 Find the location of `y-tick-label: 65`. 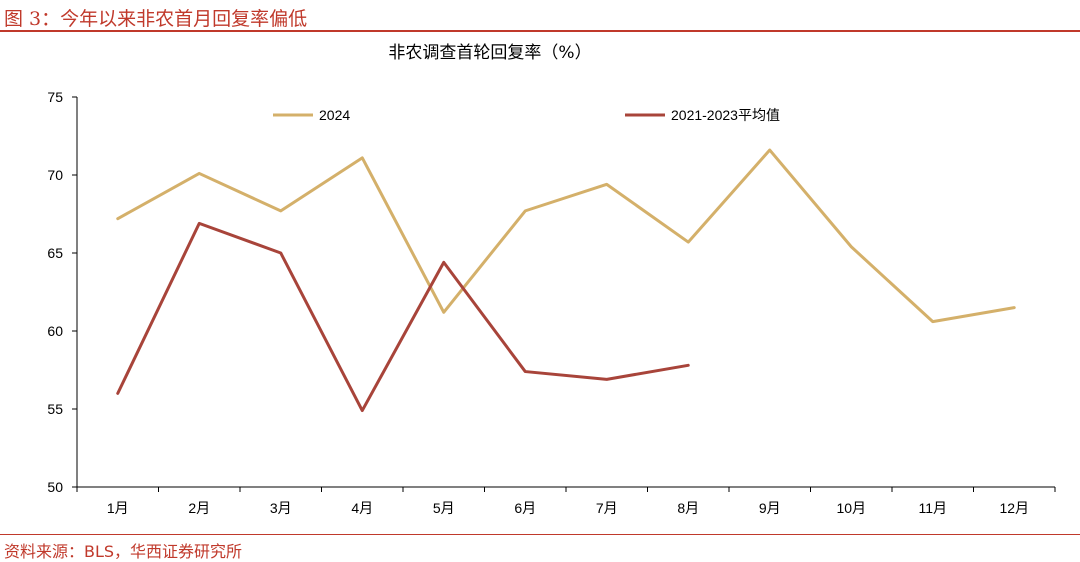

y-tick-label: 65 is located at coordinates (55, 253).